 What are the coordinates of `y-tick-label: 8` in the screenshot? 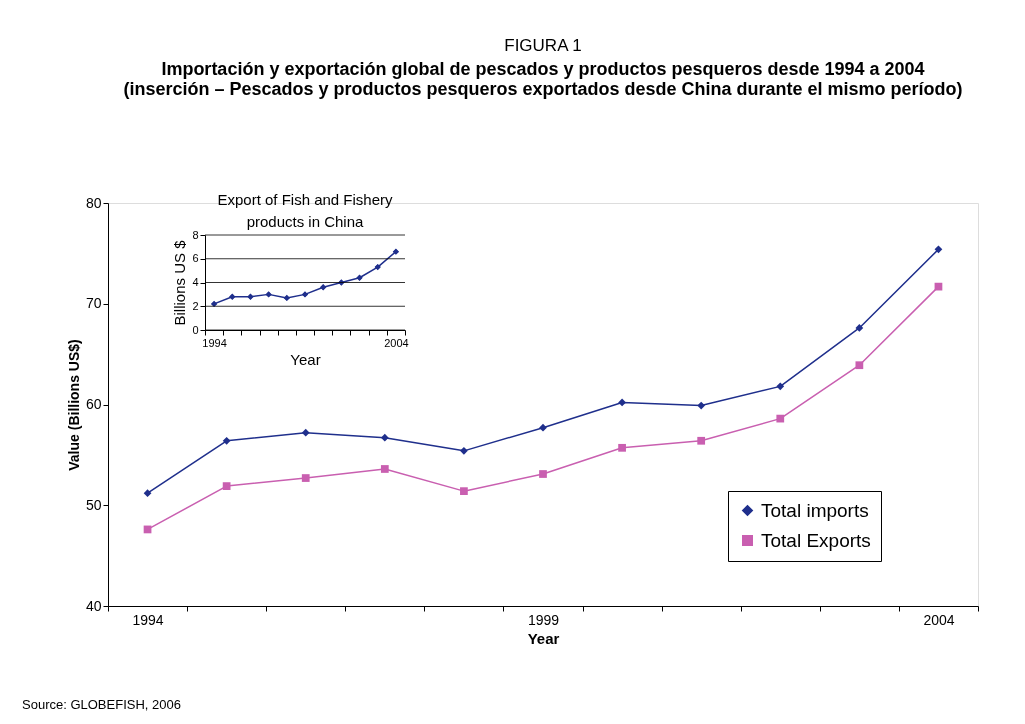 It's located at (195, 234).